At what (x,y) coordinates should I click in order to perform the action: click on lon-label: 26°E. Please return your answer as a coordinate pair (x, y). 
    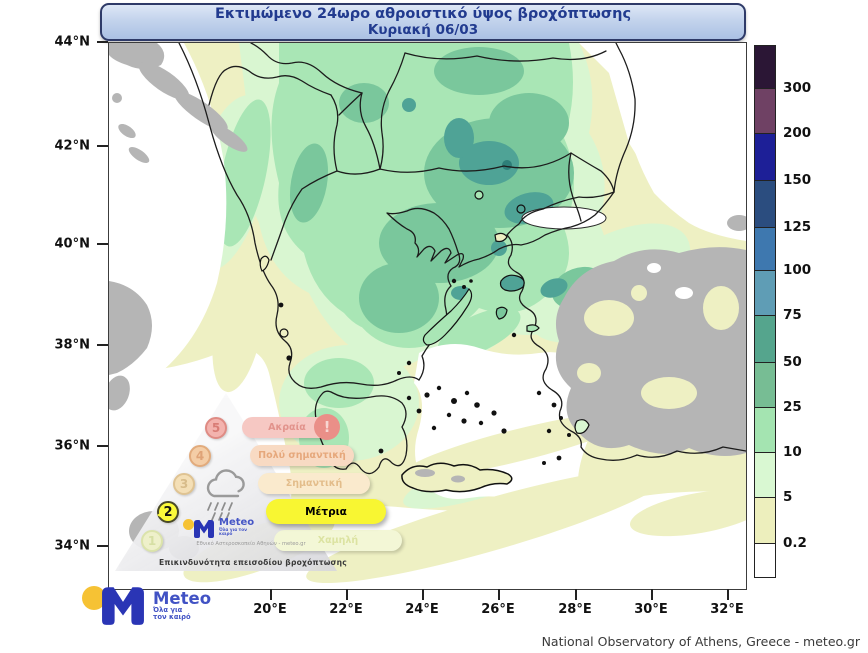
    Looking at the image, I should click on (498, 609).